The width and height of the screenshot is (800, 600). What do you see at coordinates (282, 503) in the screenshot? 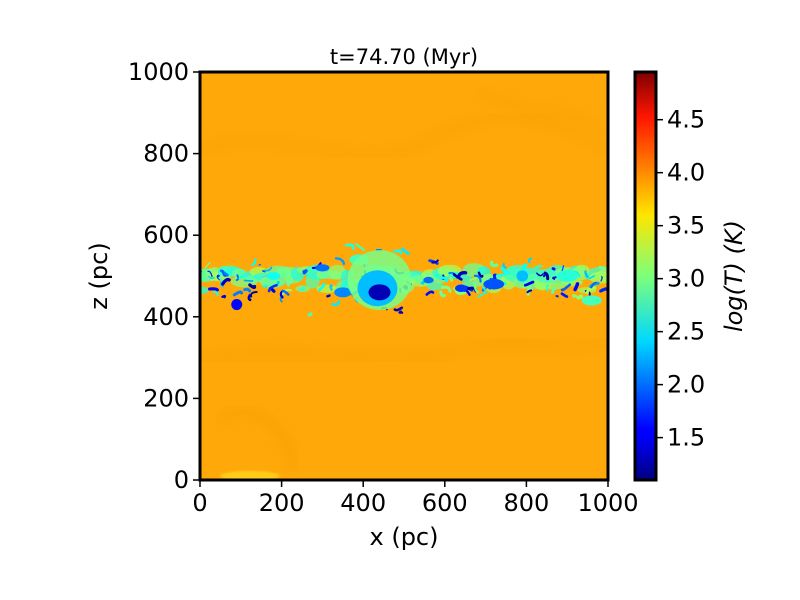
I see `x-tick-label: 200` at bounding box center [282, 503].